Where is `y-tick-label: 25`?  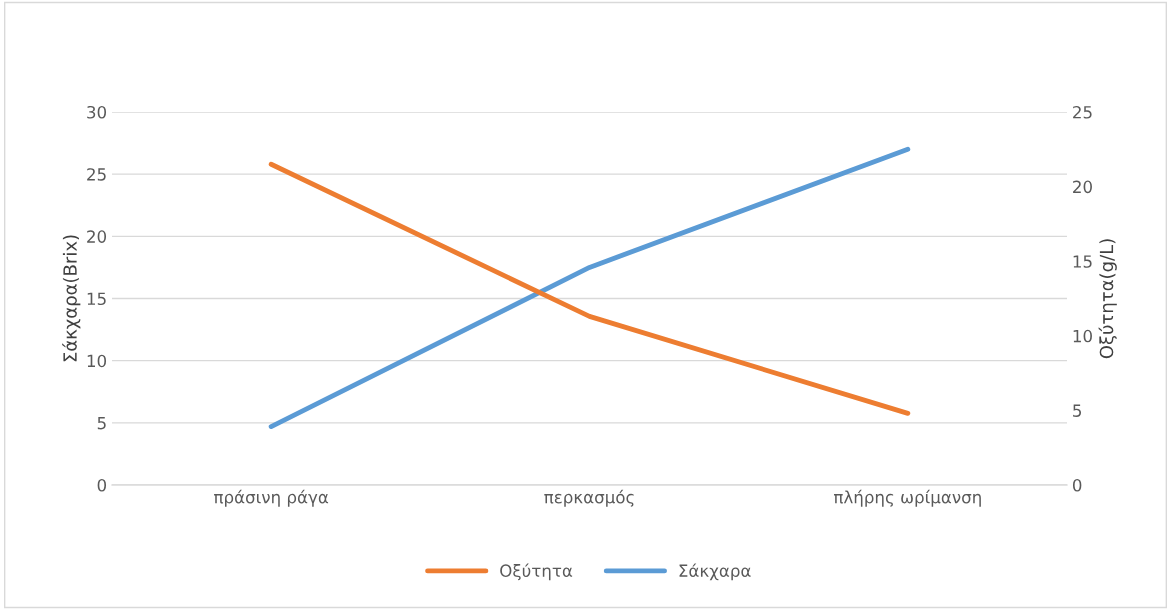 y-tick-label: 25 is located at coordinates (96, 174).